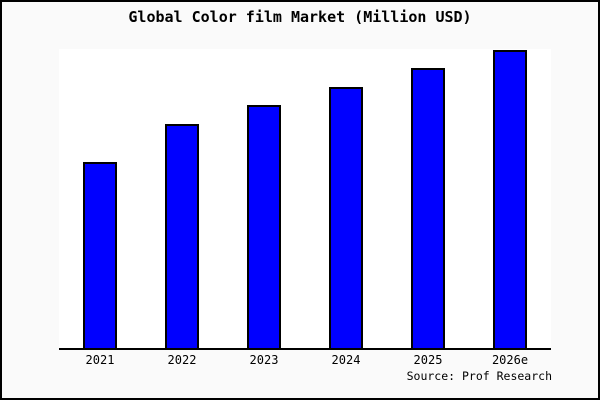 The image size is (600, 400). Describe the element at coordinates (264, 360) in the screenshot. I see `x-tick-label-2023: 2023` at that location.